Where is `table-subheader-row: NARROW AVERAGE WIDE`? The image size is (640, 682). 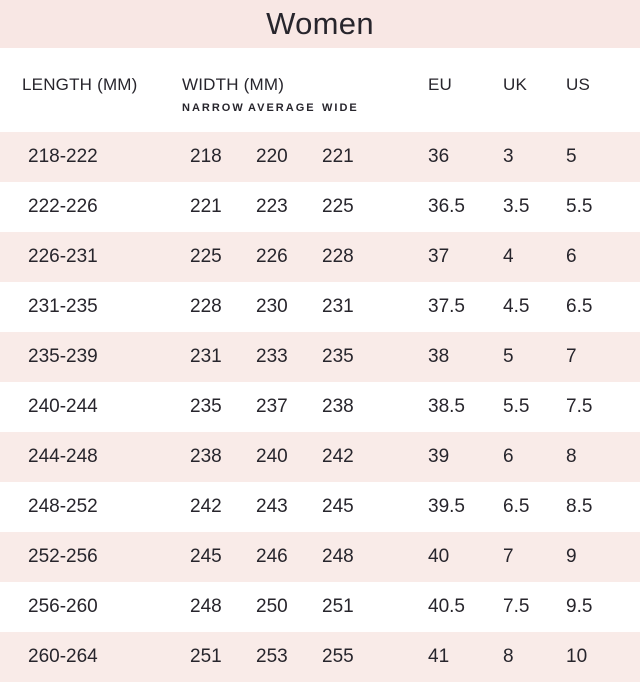 table-subheader-row: NARROW AVERAGE WIDE is located at coordinates (320, 108).